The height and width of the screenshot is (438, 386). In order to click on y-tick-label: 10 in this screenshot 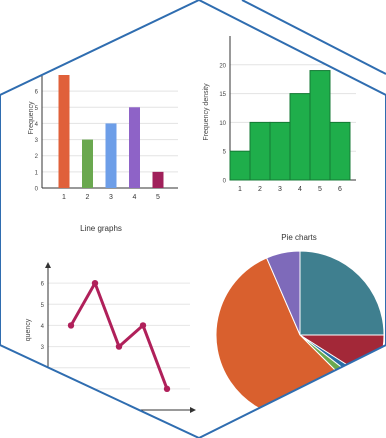, I will do `click(222, 124)`.